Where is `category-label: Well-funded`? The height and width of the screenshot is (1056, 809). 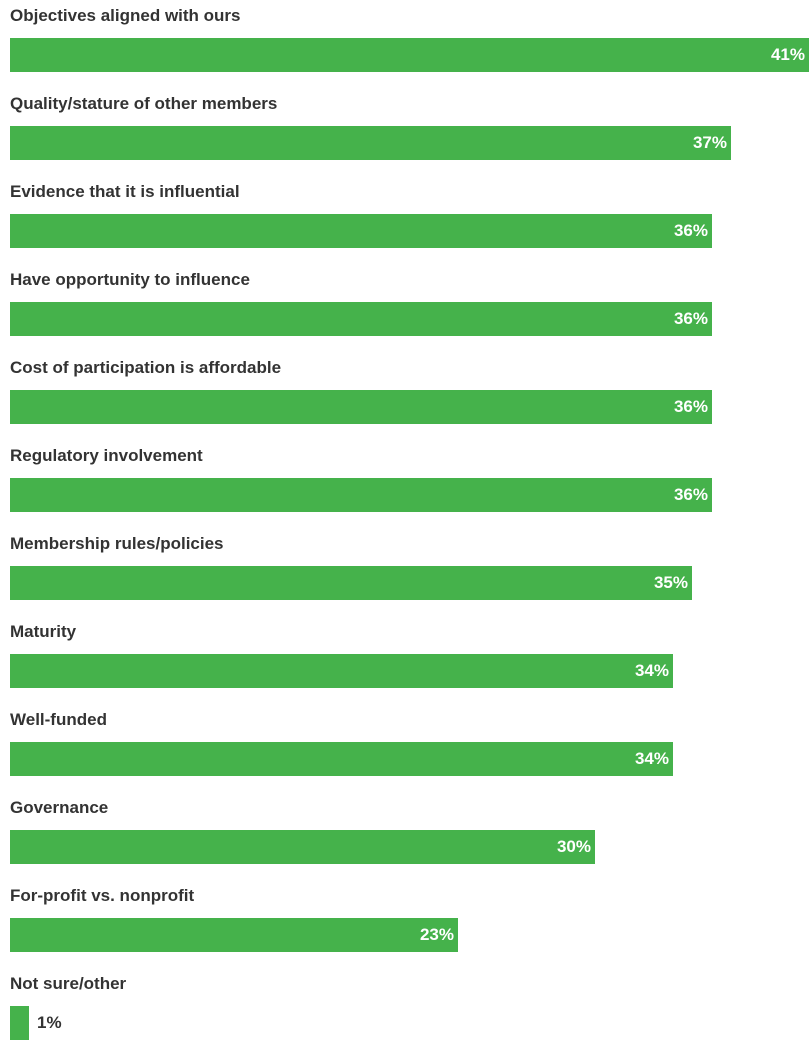
category-label: Well-funded is located at coordinates (58, 719).